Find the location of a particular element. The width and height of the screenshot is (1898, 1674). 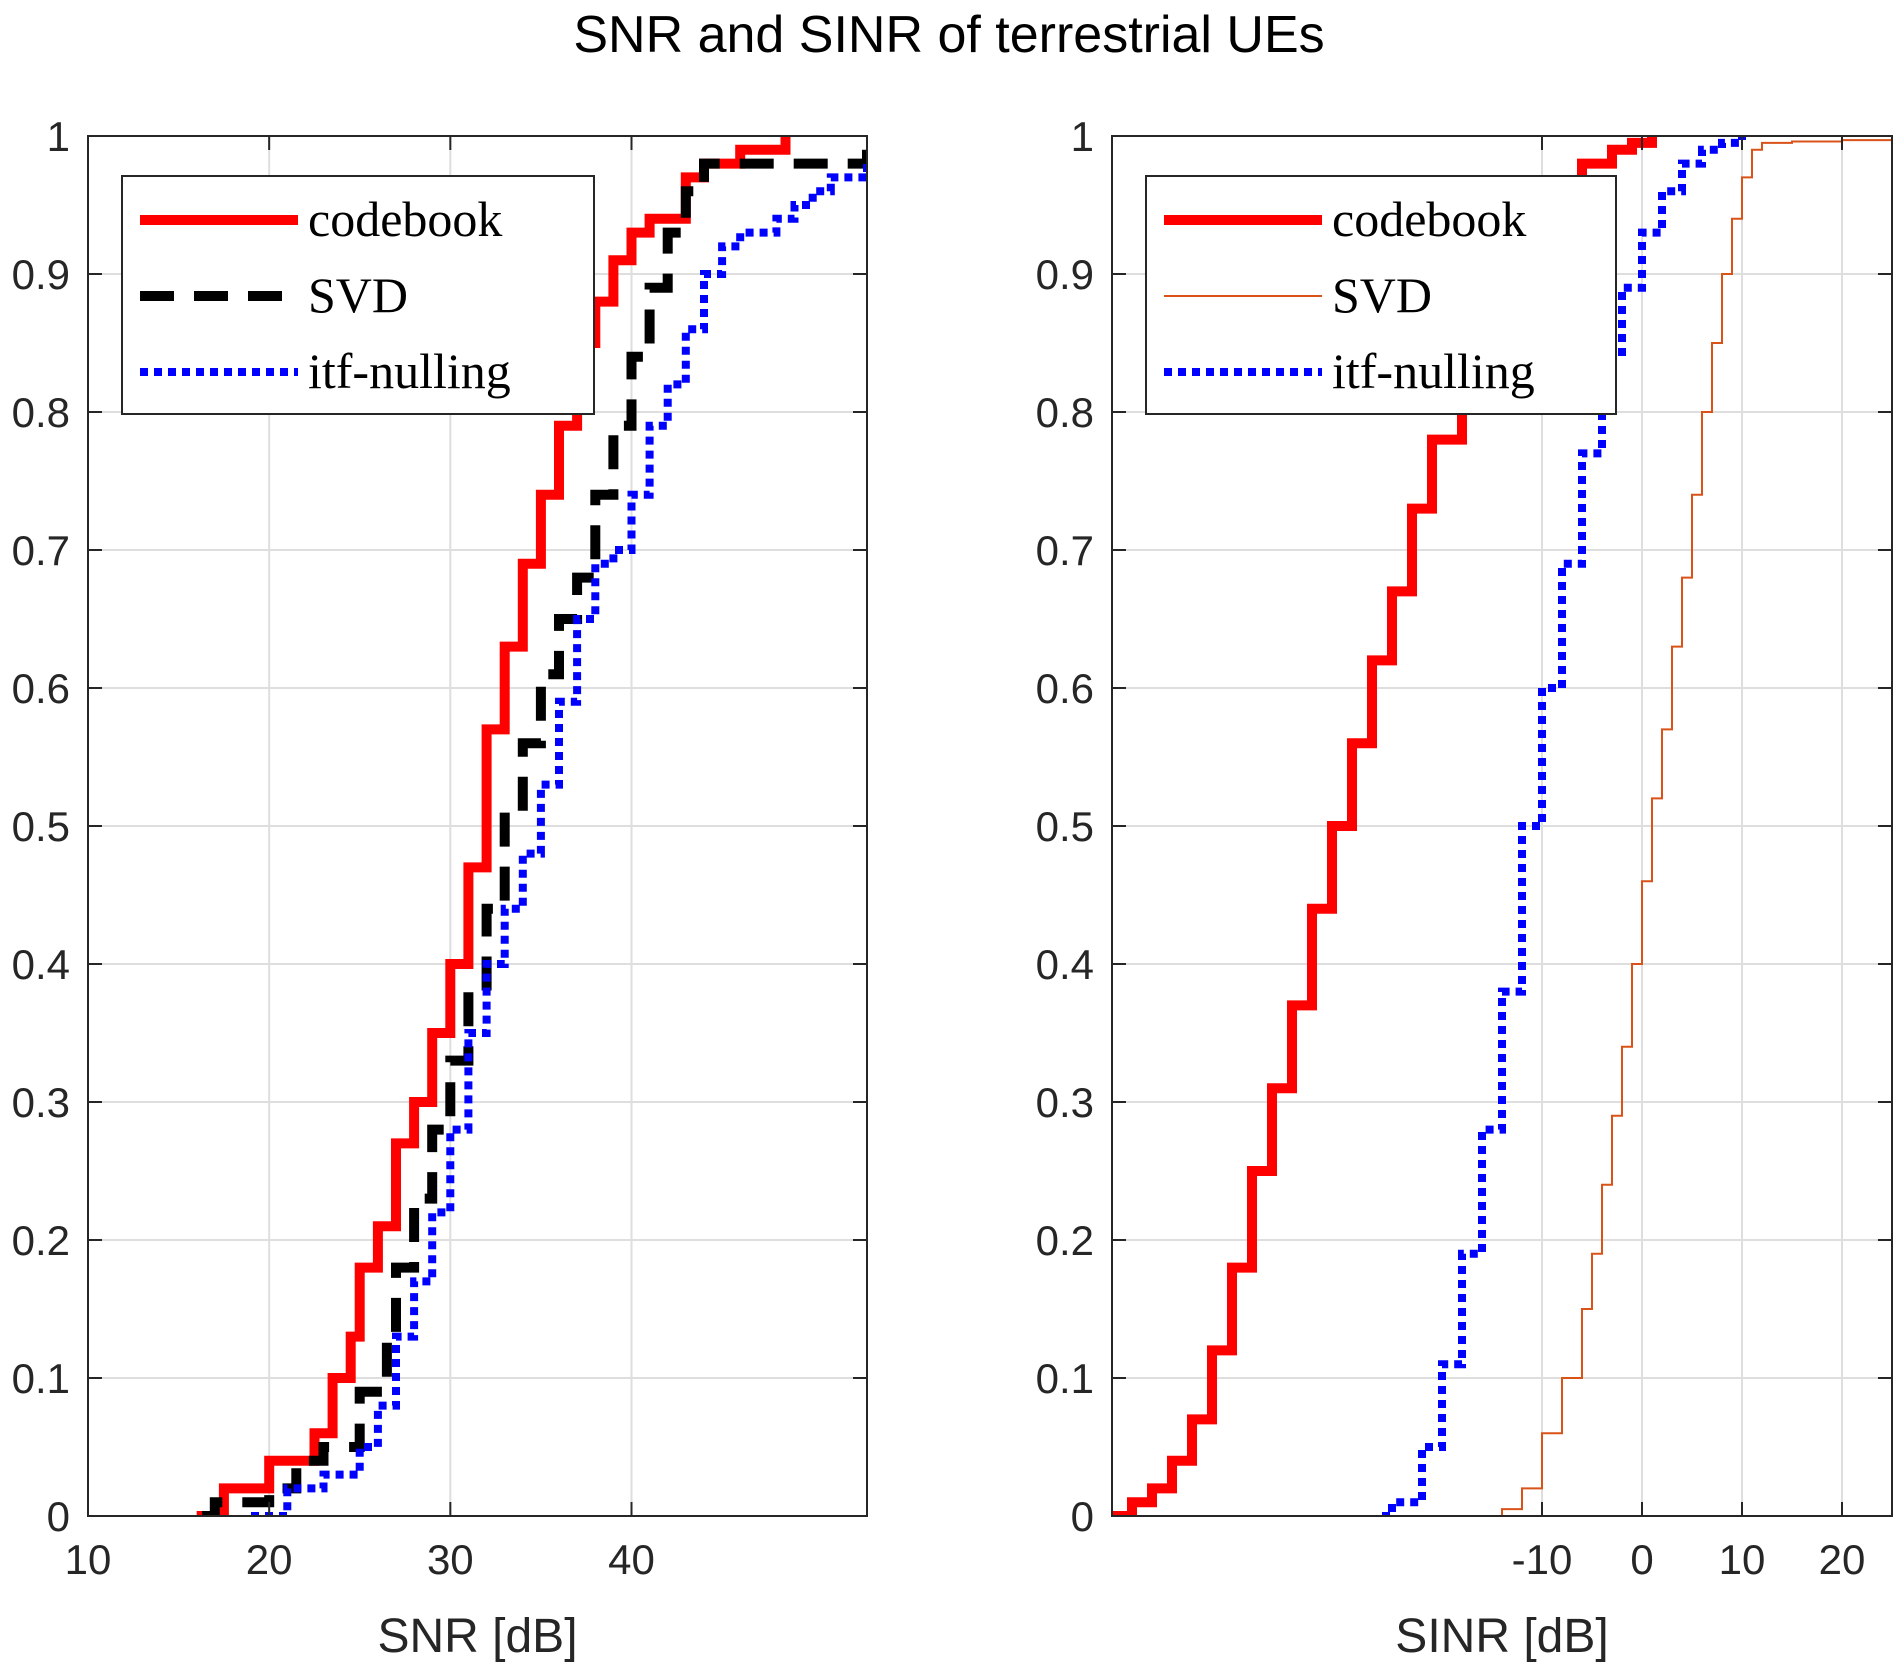

x-tick-label: -10 is located at coordinates (1542, 1559).